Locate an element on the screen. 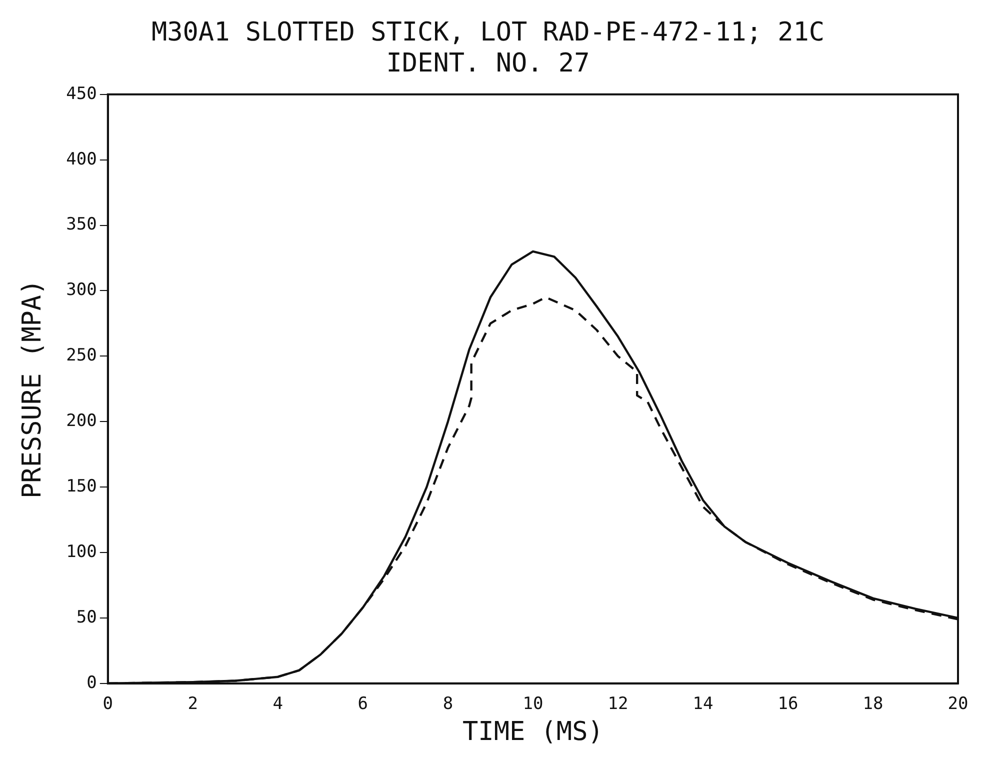  x-tick-label: 2 is located at coordinates (193, 704).